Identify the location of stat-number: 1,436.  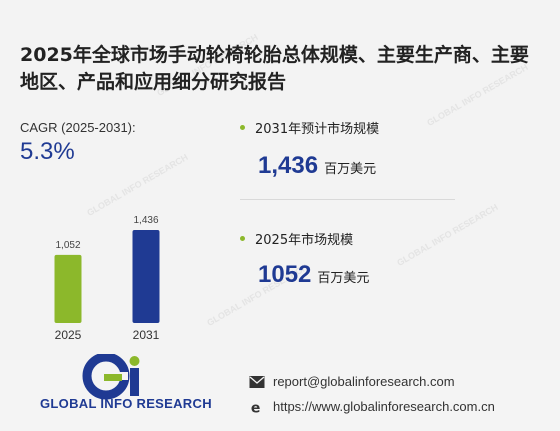
(288, 165).